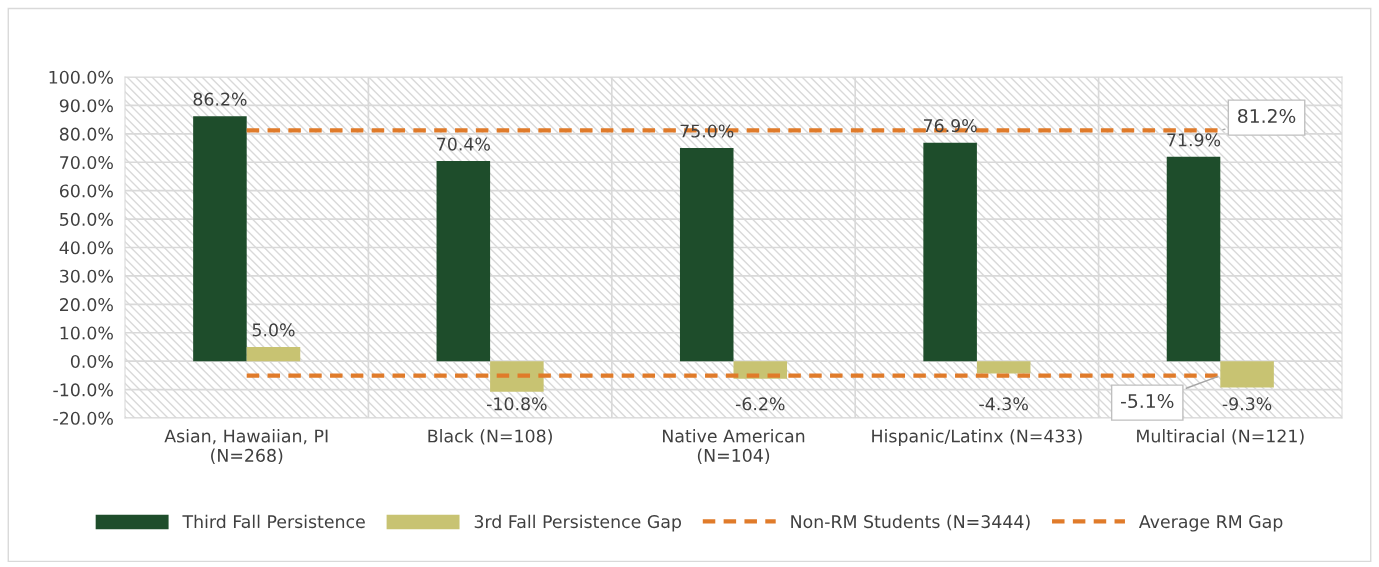  What do you see at coordinates (760, 404) in the screenshot?
I see `data-label: -6.2%` at bounding box center [760, 404].